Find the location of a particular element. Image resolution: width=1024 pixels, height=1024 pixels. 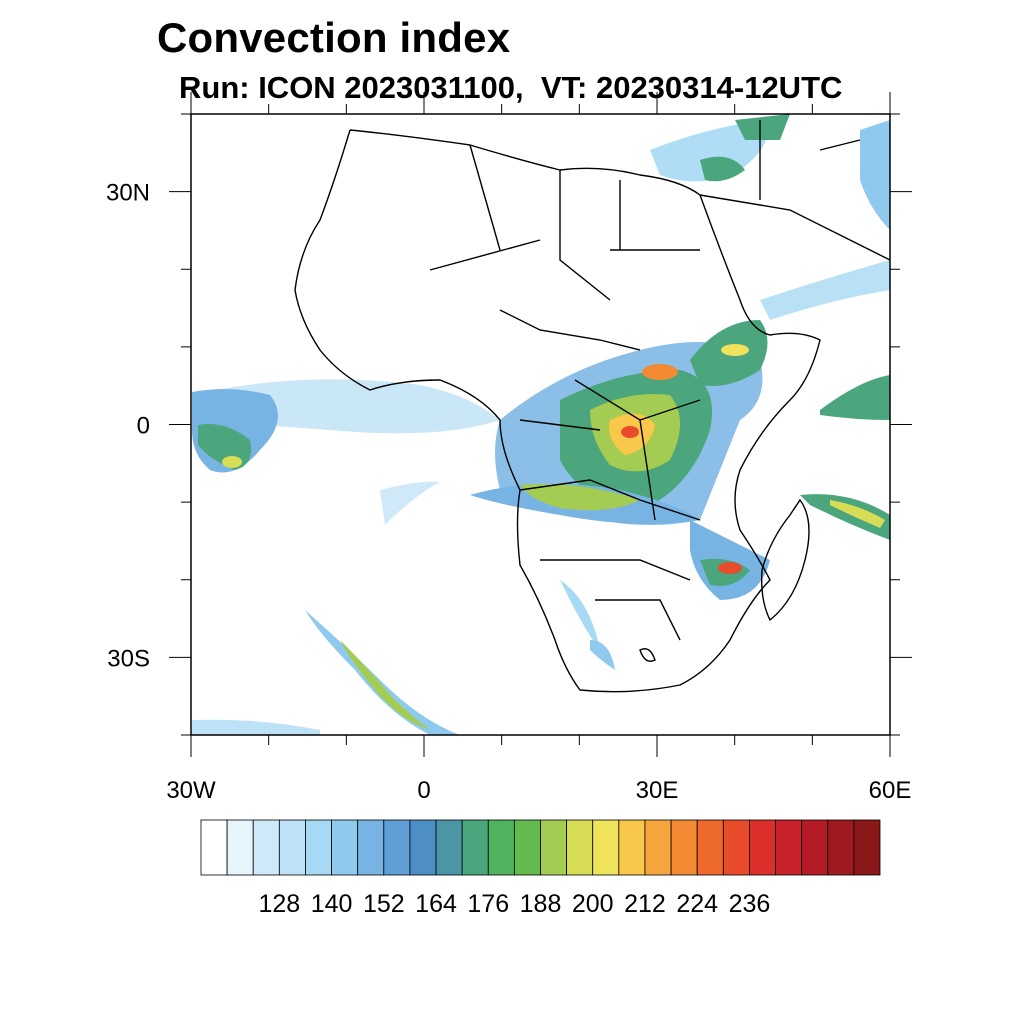

colorbar-label: 140 is located at coordinates (332, 904).